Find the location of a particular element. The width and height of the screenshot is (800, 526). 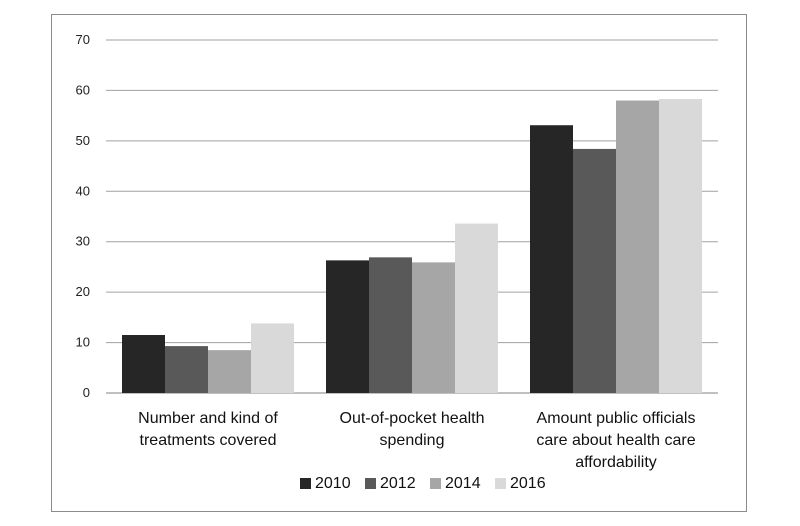

legend-label: 2014 is located at coordinates (463, 483).